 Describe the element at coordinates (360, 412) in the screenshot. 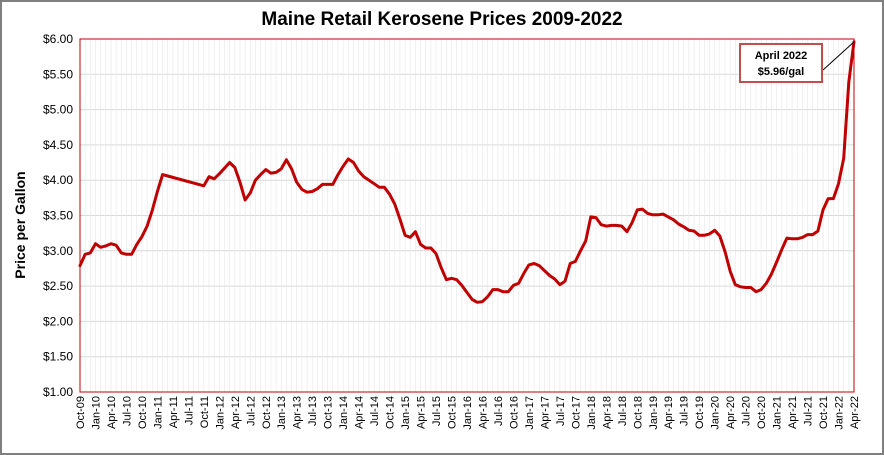

I see `x-tick-label: Apr-14` at that location.